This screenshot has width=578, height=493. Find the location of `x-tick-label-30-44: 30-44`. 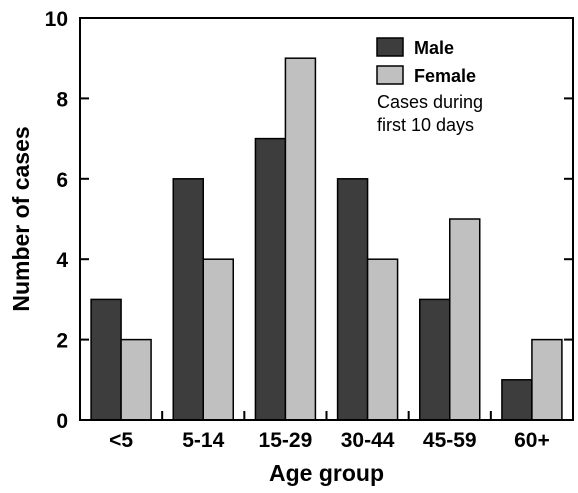

x-tick-label-30-44: 30-44 is located at coordinates (368, 440).